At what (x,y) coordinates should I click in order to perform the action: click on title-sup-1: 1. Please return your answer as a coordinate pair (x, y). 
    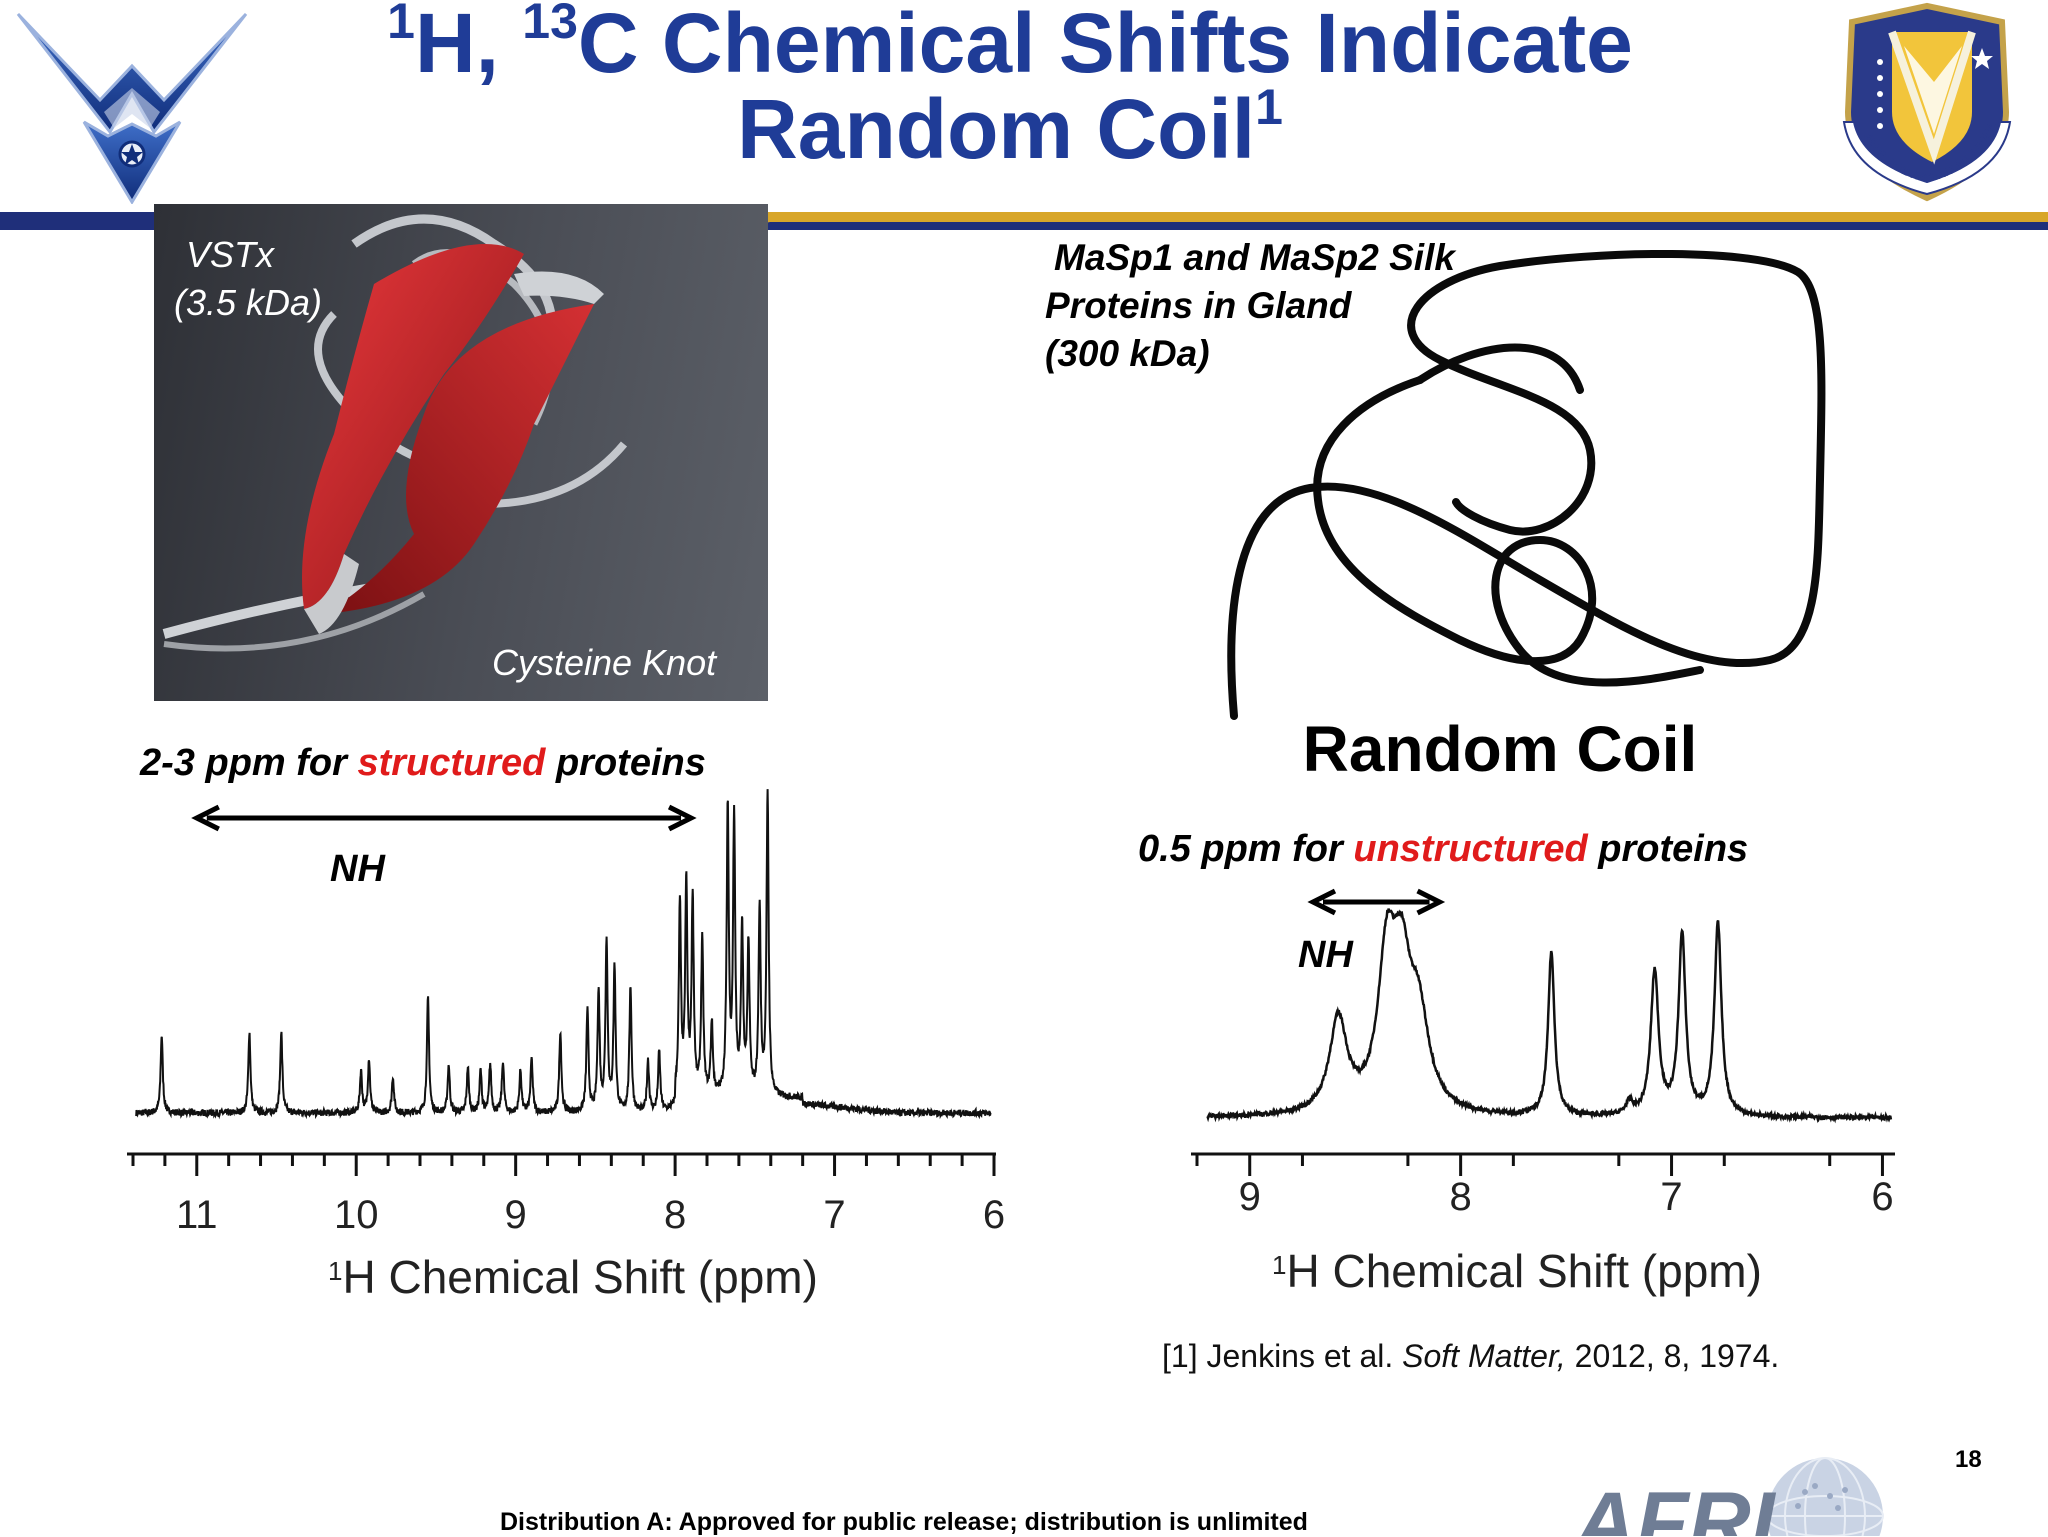
    Looking at the image, I should click on (401, 24).